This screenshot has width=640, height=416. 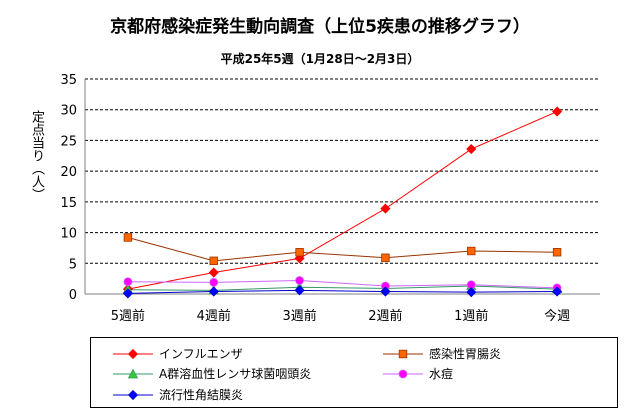 I want to click on x-tick-label: 3週前, so click(x=299, y=316).